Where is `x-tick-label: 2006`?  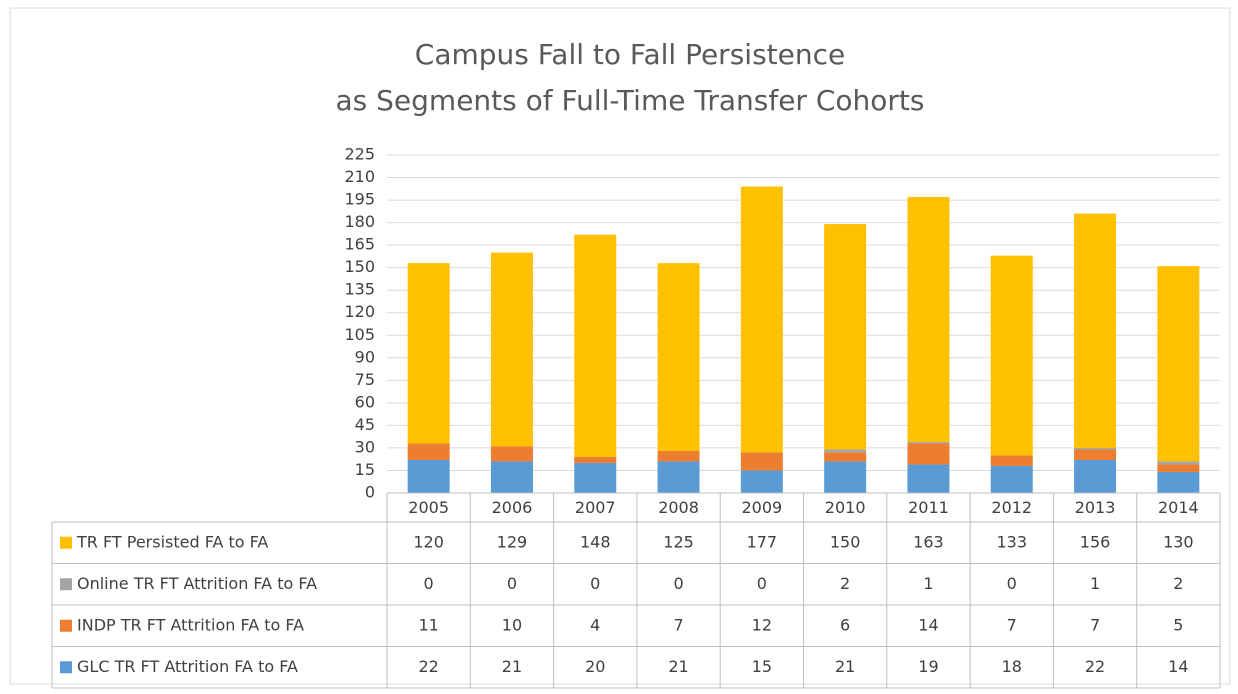 x-tick-label: 2006 is located at coordinates (512, 507).